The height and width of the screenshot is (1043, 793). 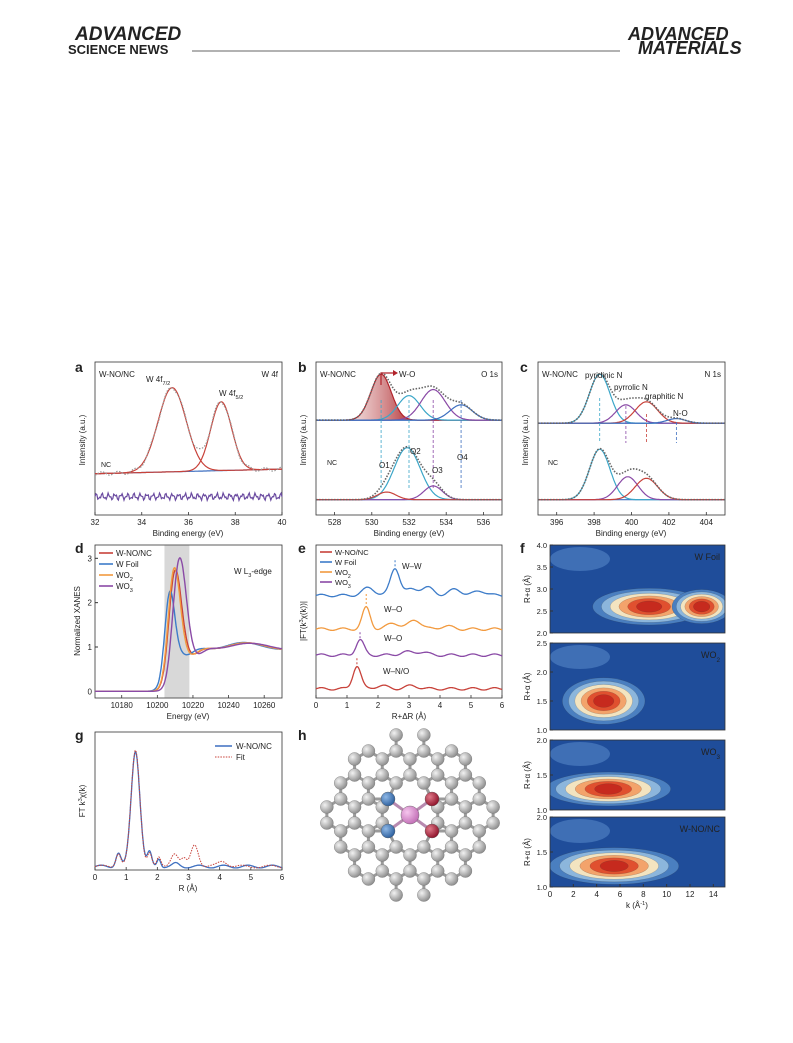 I want to click on y-tick-label: 0, so click(x=90, y=691).